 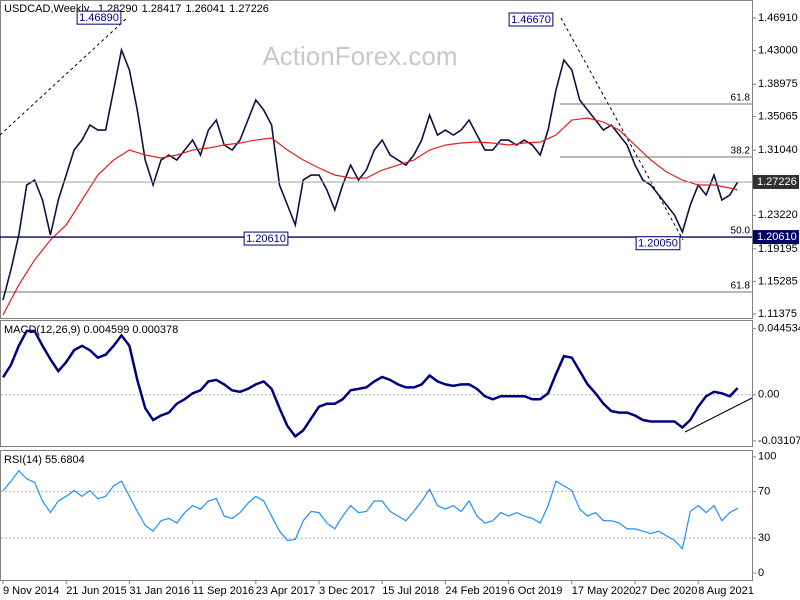 I want to click on x-tick-label: 9 Nov 2014, so click(x=31, y=591).